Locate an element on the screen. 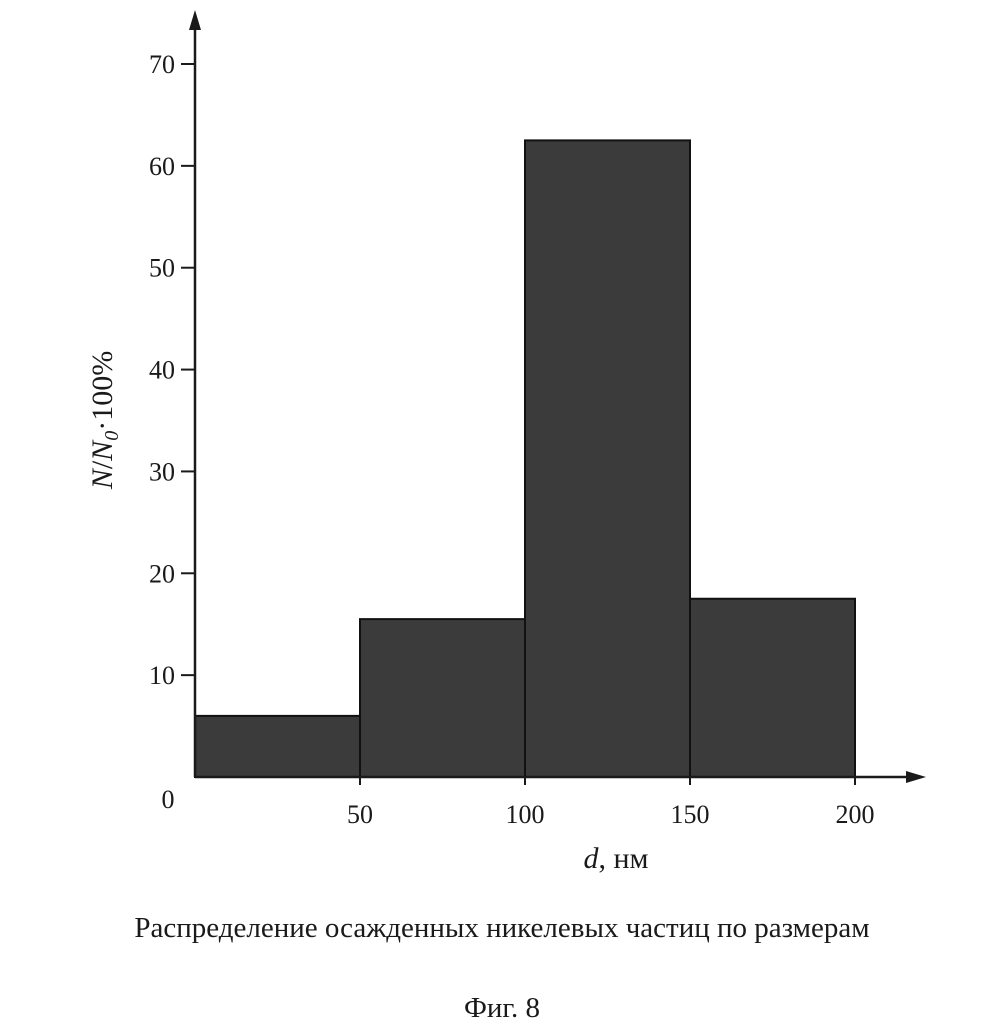 The width and height of the screenshot is (1004, 1033). y-tick-label: 50 is located at coordinates (162, 268).